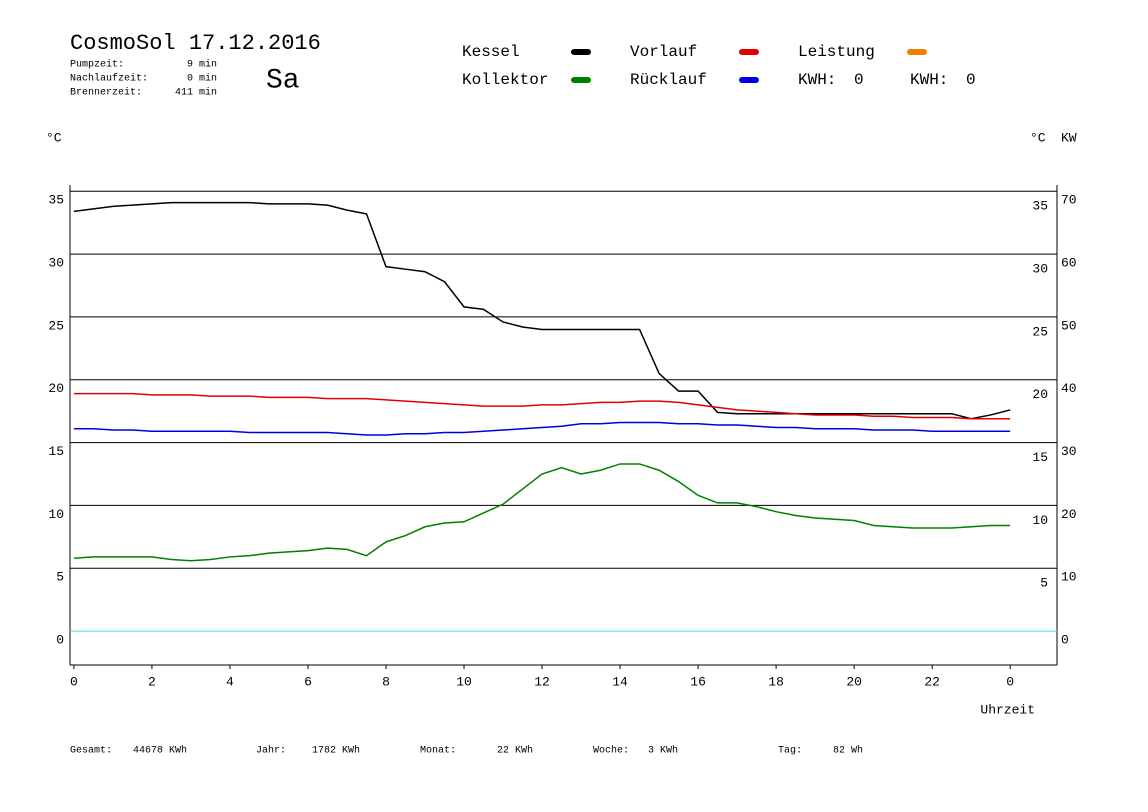 The width and height of the screenshot is (1148, 812). What do you see at coordinates (1069, 137) in the screenshot?
I see `y2-unit: KW` at bounding box center [1069, 137].